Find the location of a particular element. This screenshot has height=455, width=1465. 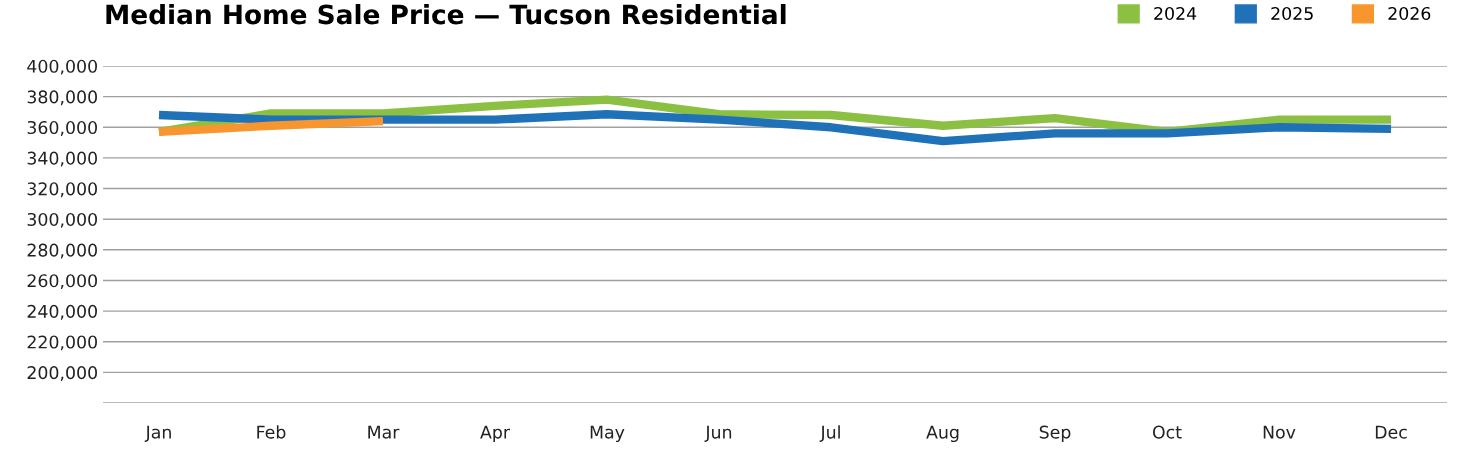

x-tick-label: Apr is located at coordinates (495, 434).